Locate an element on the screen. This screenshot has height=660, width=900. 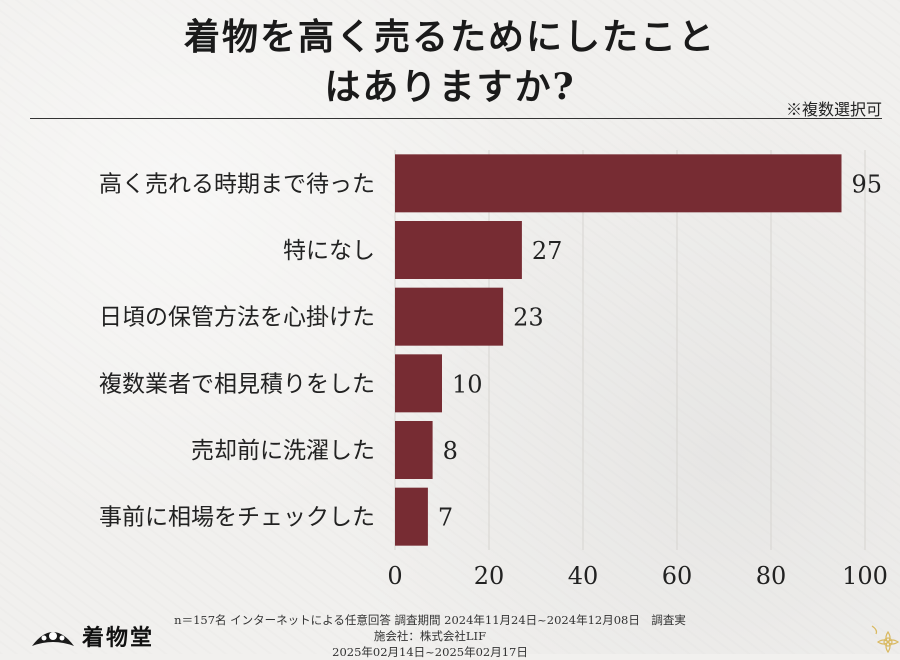
bar-value-label: 10 is located at coordinates (467, 384).